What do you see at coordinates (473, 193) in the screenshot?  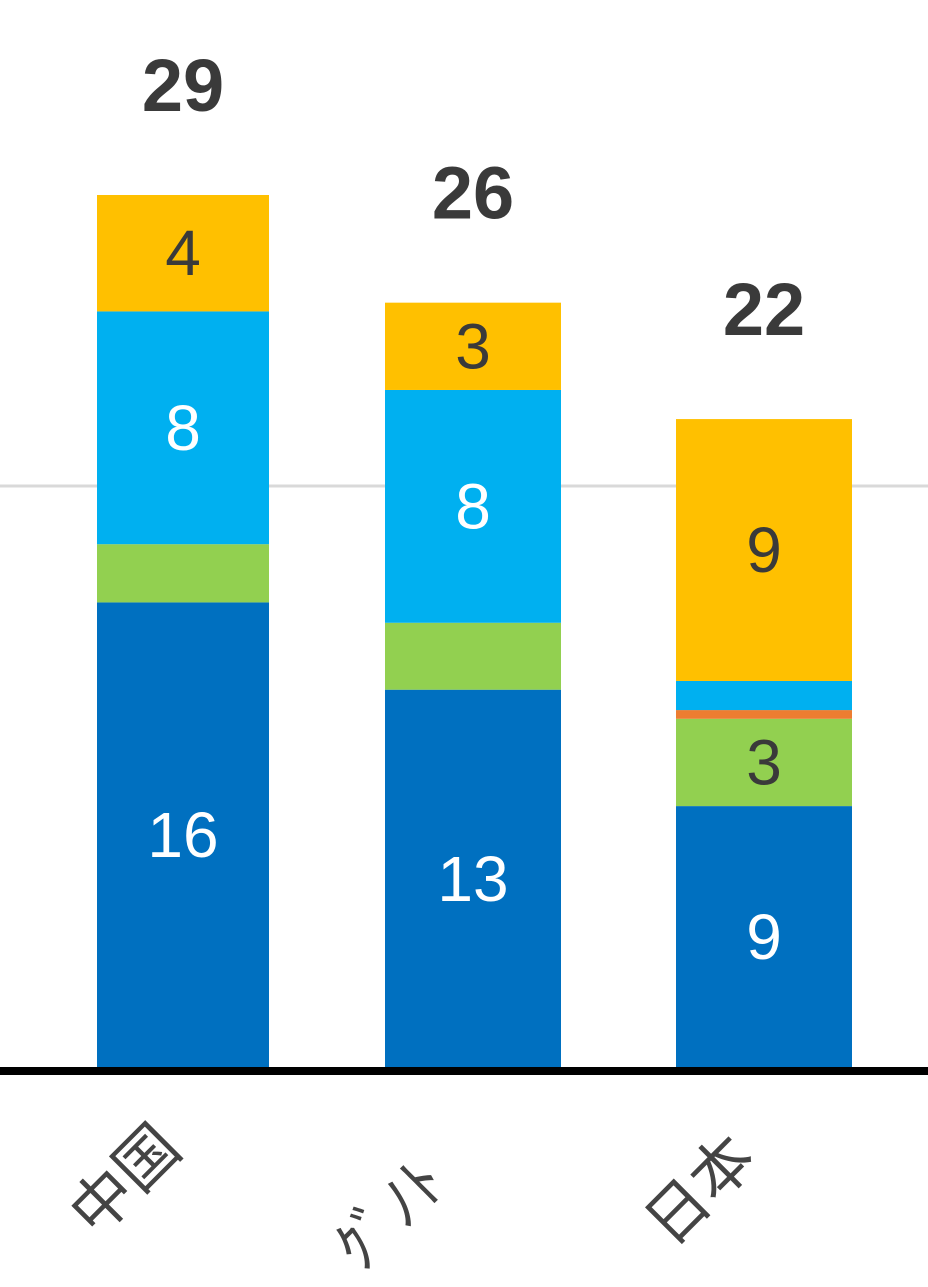 I see `total-label-1: 26` at bounding box center [473, 193].